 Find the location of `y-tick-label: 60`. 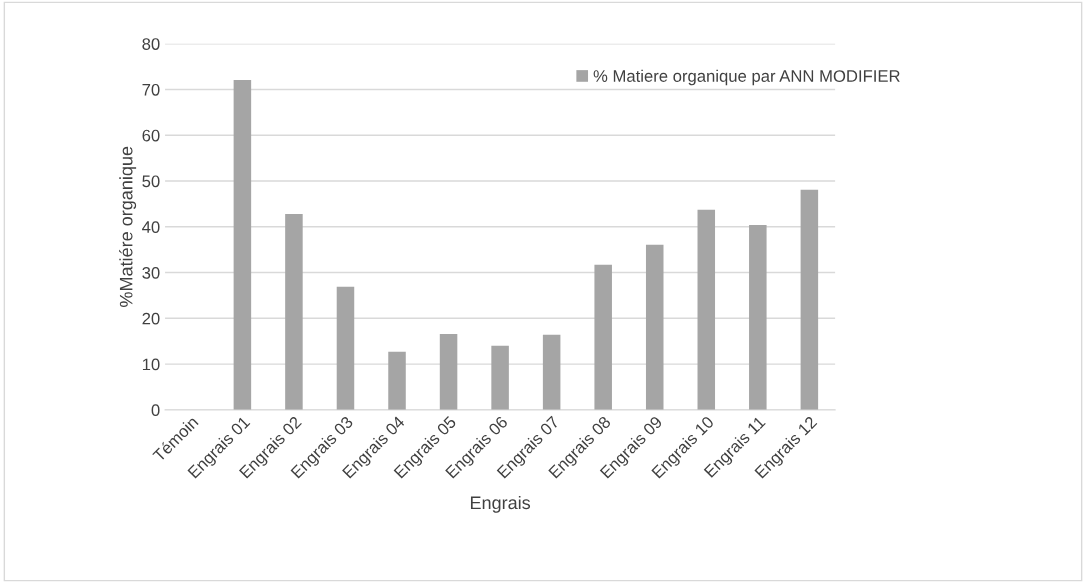

y-tick-label: 60 is located at coordinates (151, 135).